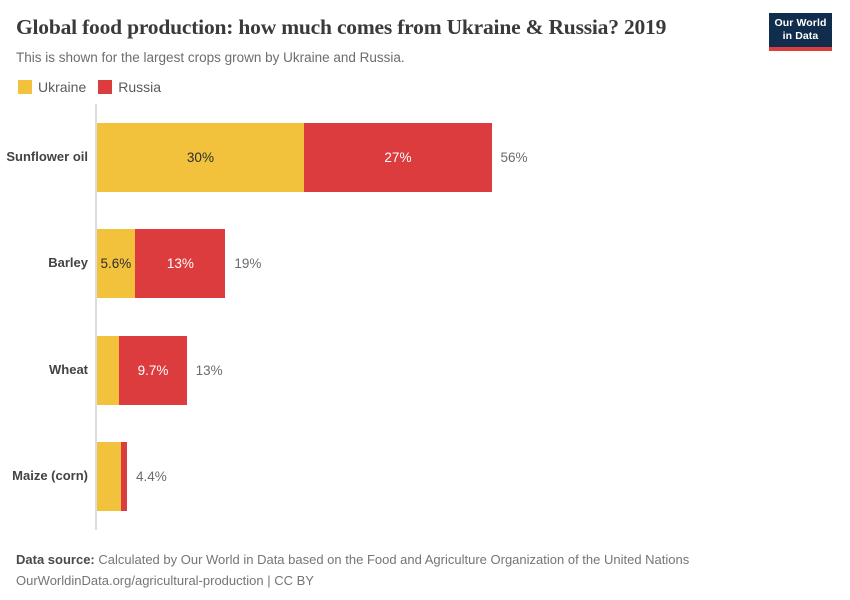 This screenshot has height=600, width=850. I want to click on segment-value-label: 13%, so click(180, 264).